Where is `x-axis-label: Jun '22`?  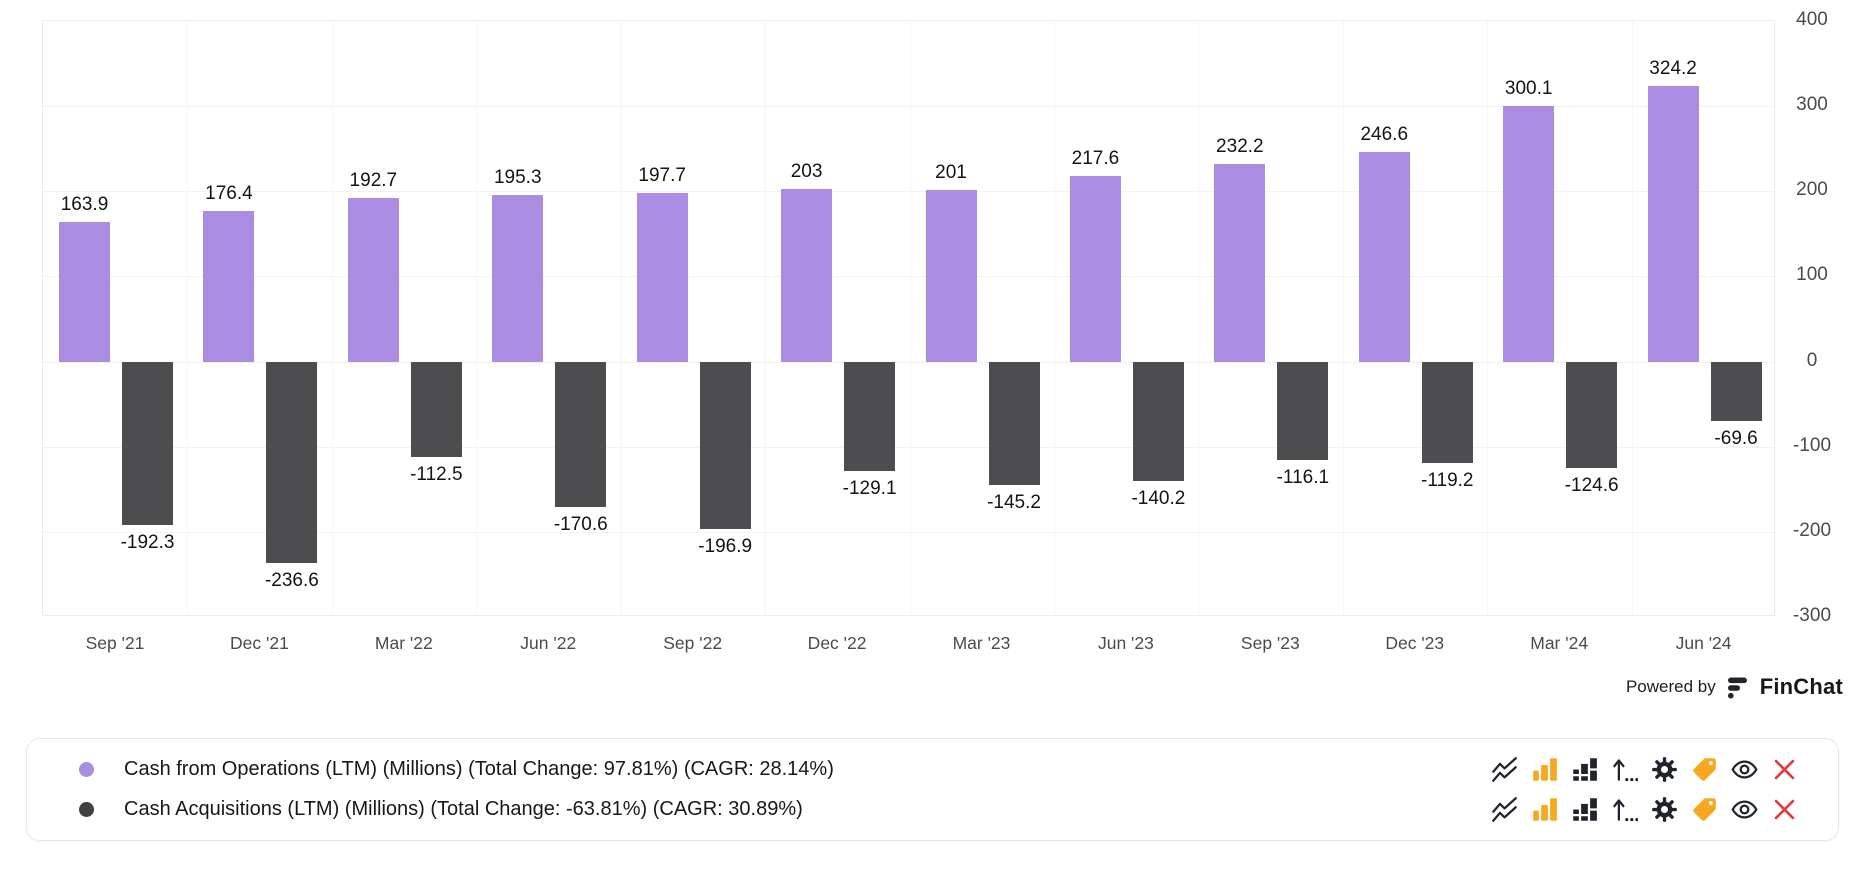
x-axis-label: Jun '22 is located at coordinates (548, 643).